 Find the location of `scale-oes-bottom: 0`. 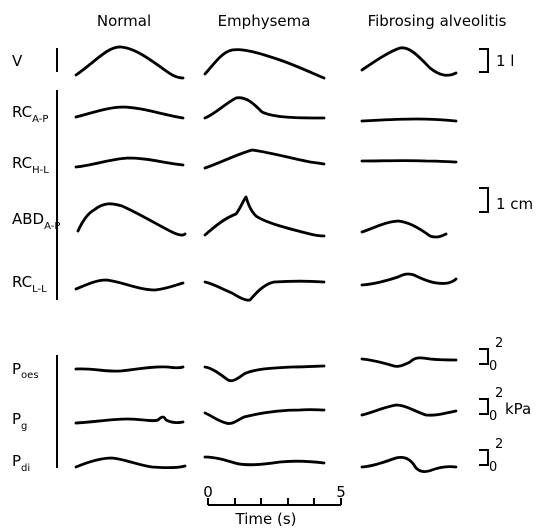

scale-oes-bottom: 0 is located at coordinates (493, 366).